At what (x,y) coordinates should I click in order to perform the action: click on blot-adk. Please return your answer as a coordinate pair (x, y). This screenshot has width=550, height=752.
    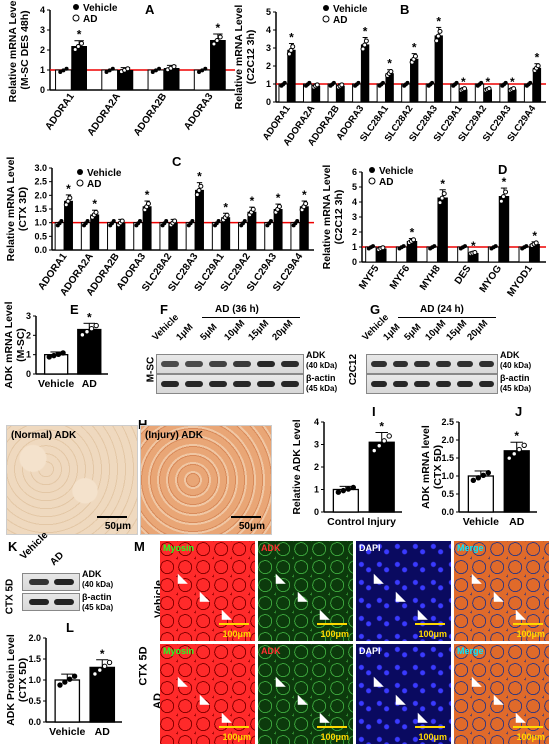
    Looking at the image, I should click on (432, 364).